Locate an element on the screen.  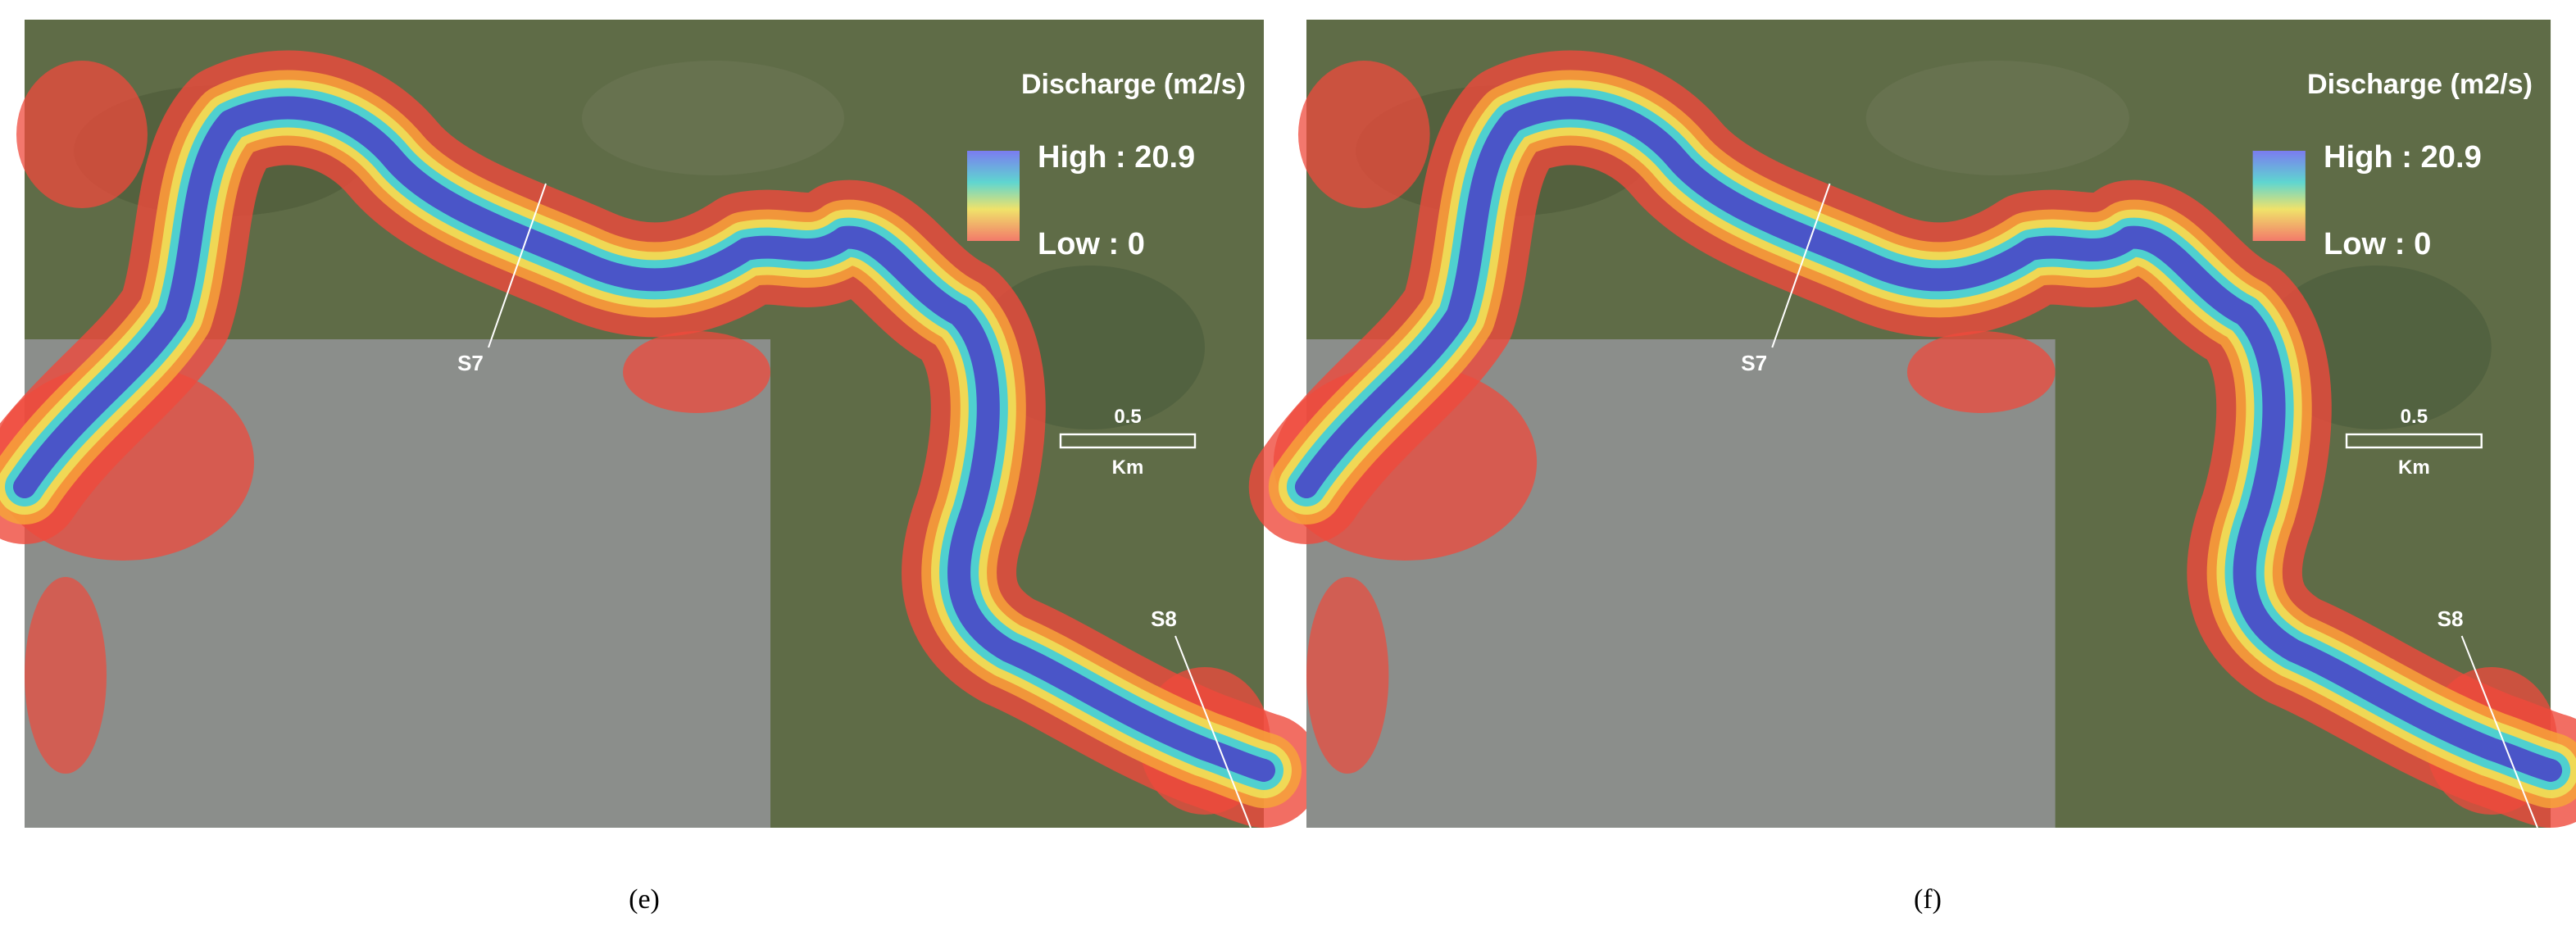
panel-caption: (e) is located at coordinates (644, 899).